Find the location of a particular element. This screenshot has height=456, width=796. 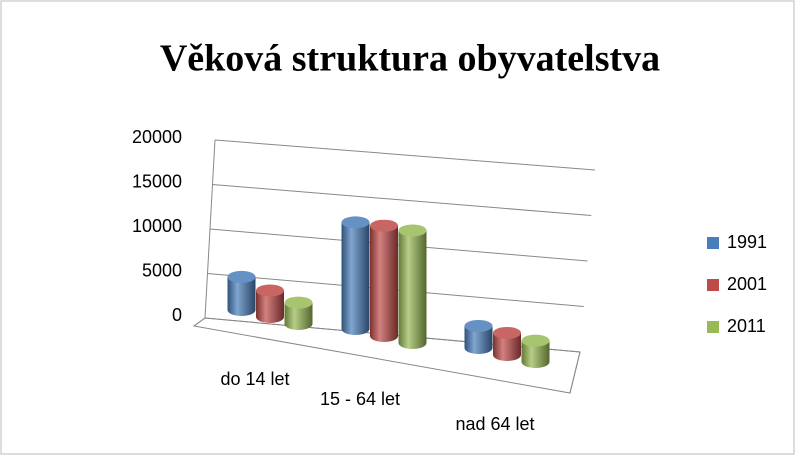

y-tick-label: 15000 is located at coordinates (157, 181).